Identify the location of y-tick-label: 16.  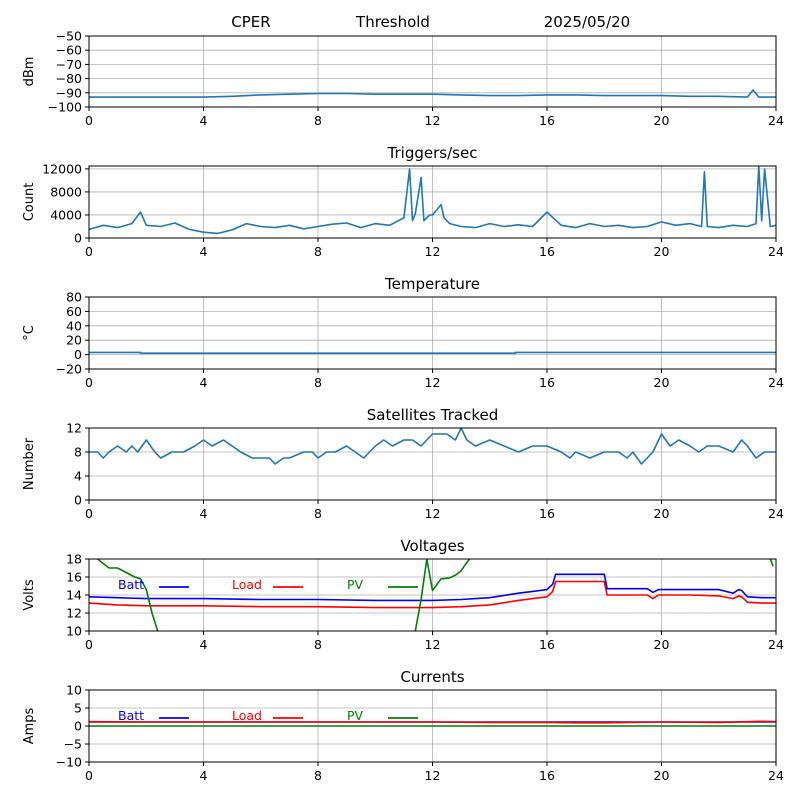
(74, 577).